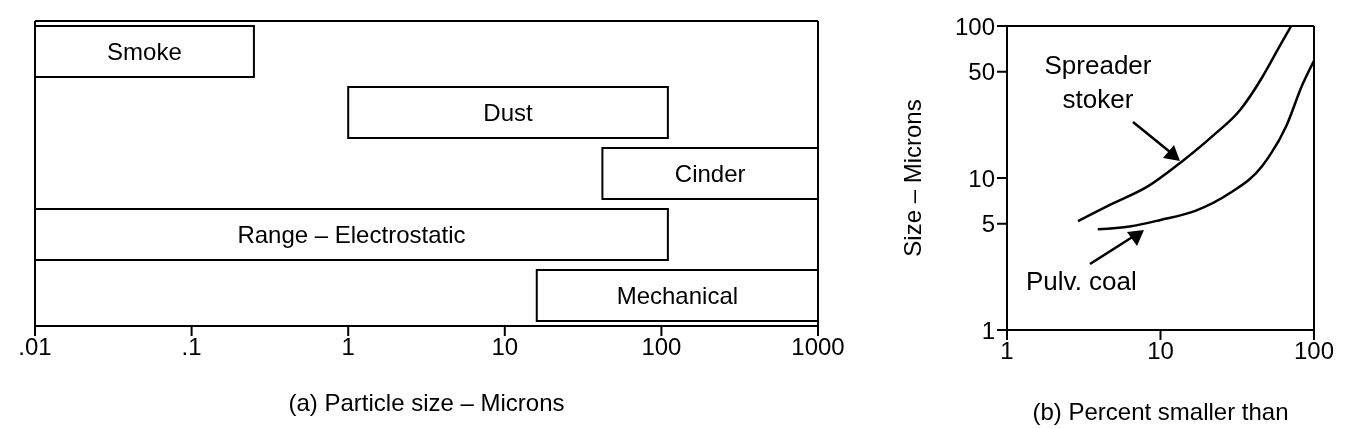 This screenshot has height=429, width=1368. I want to click on y-tick-label: Dust, so click(508, 112).